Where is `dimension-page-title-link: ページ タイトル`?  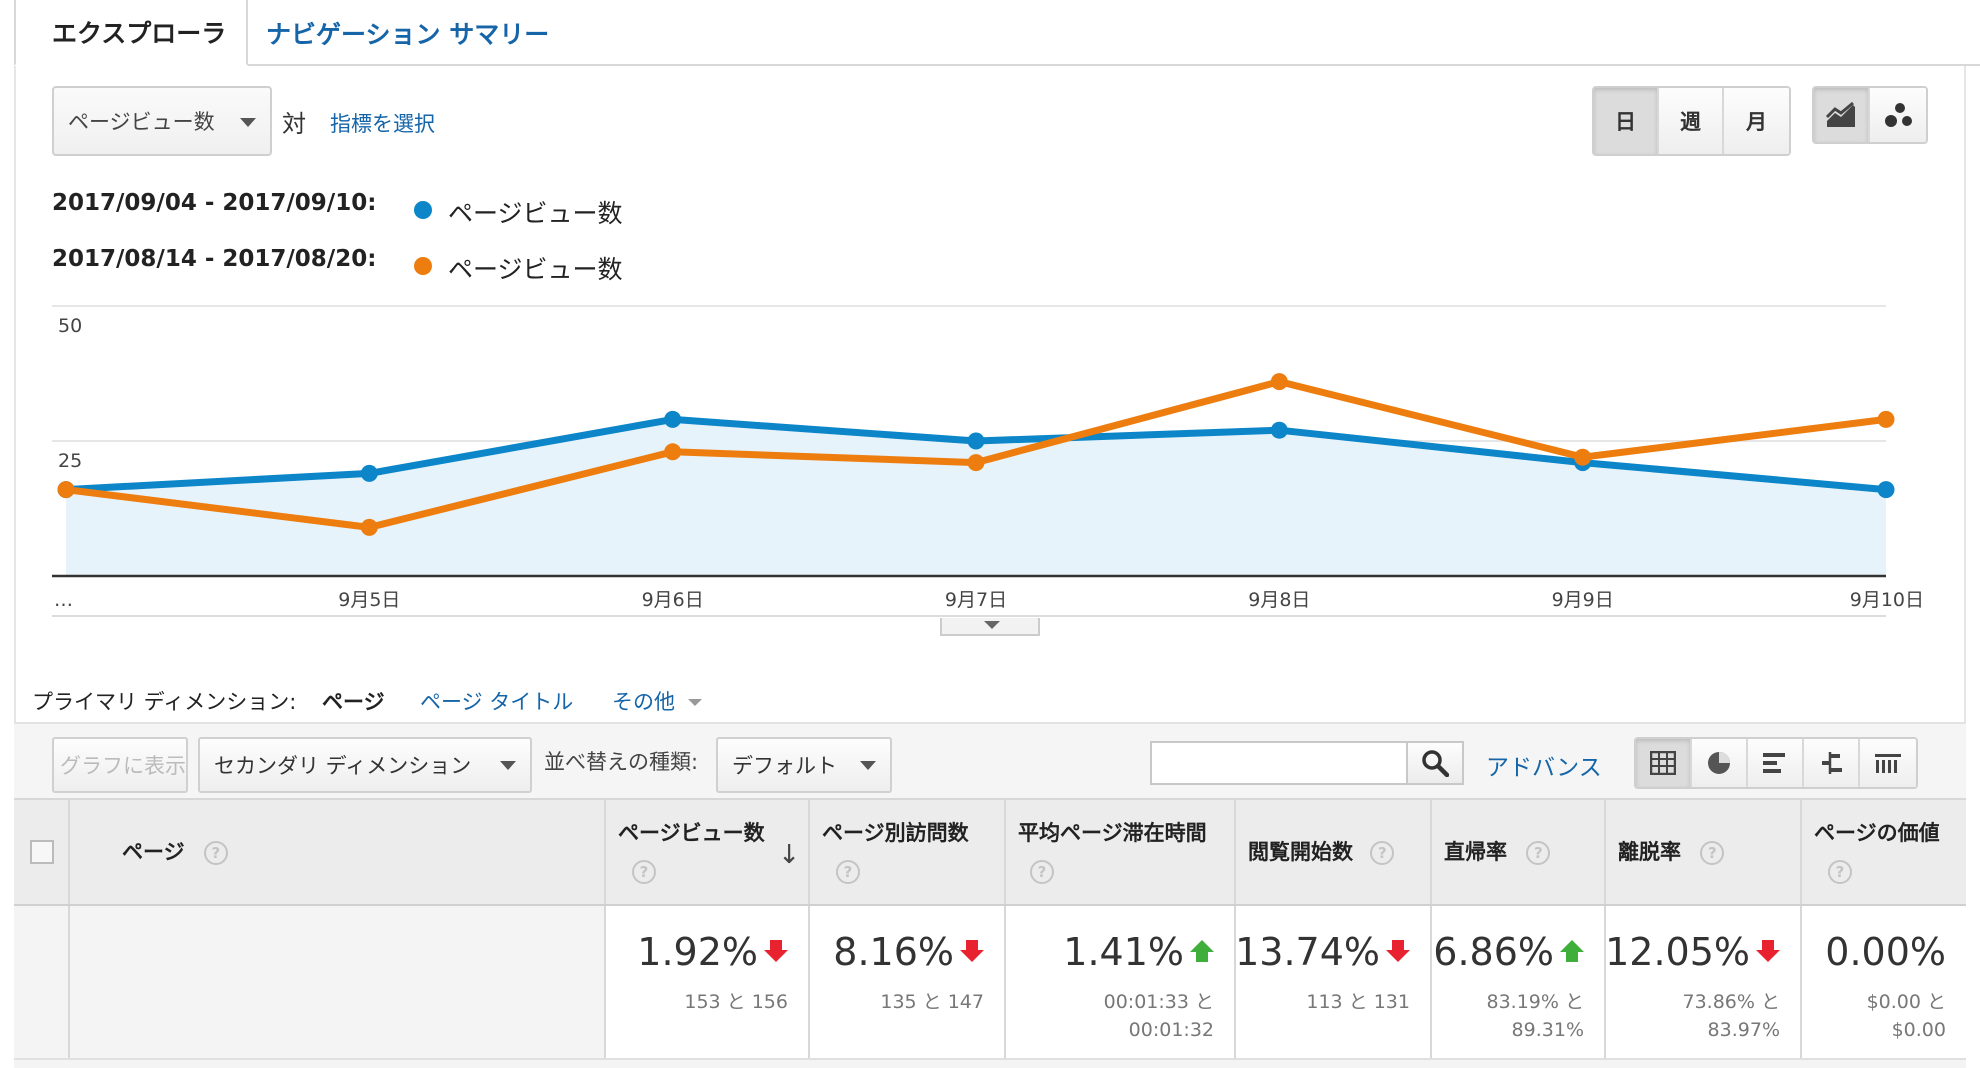 dimension-page-title-link: ページ タイトル is located at coordinates (497, 702).